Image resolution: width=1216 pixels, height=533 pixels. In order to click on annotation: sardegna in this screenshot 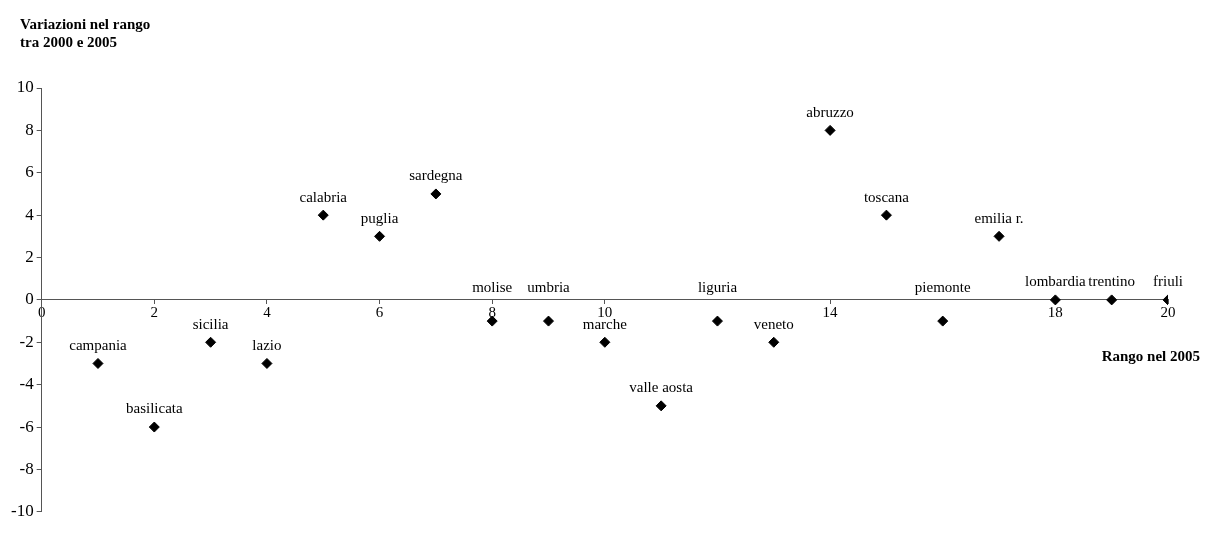, I will do `click(436, 175)`.